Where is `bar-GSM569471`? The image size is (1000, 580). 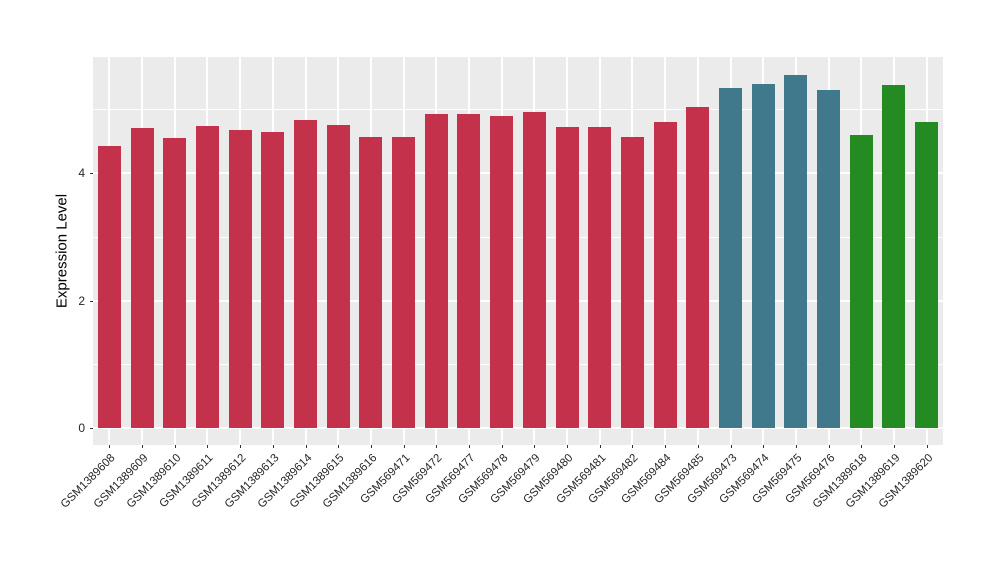
bar-GSM569471 is located at coordinates (404, 282).